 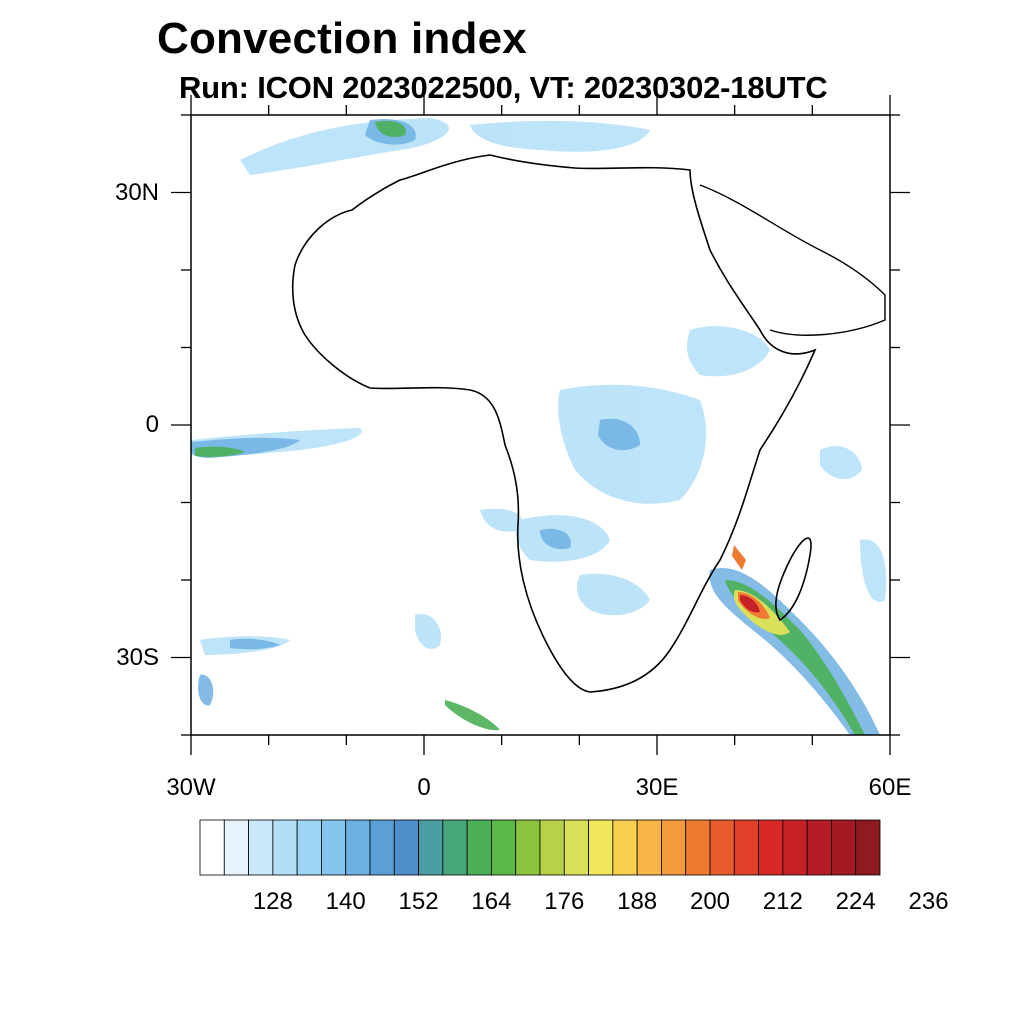 What do you see at coordinates (152, 424) in the screenshot?
I see `lat-tick-label: 0` at bounding box center [152, 424].